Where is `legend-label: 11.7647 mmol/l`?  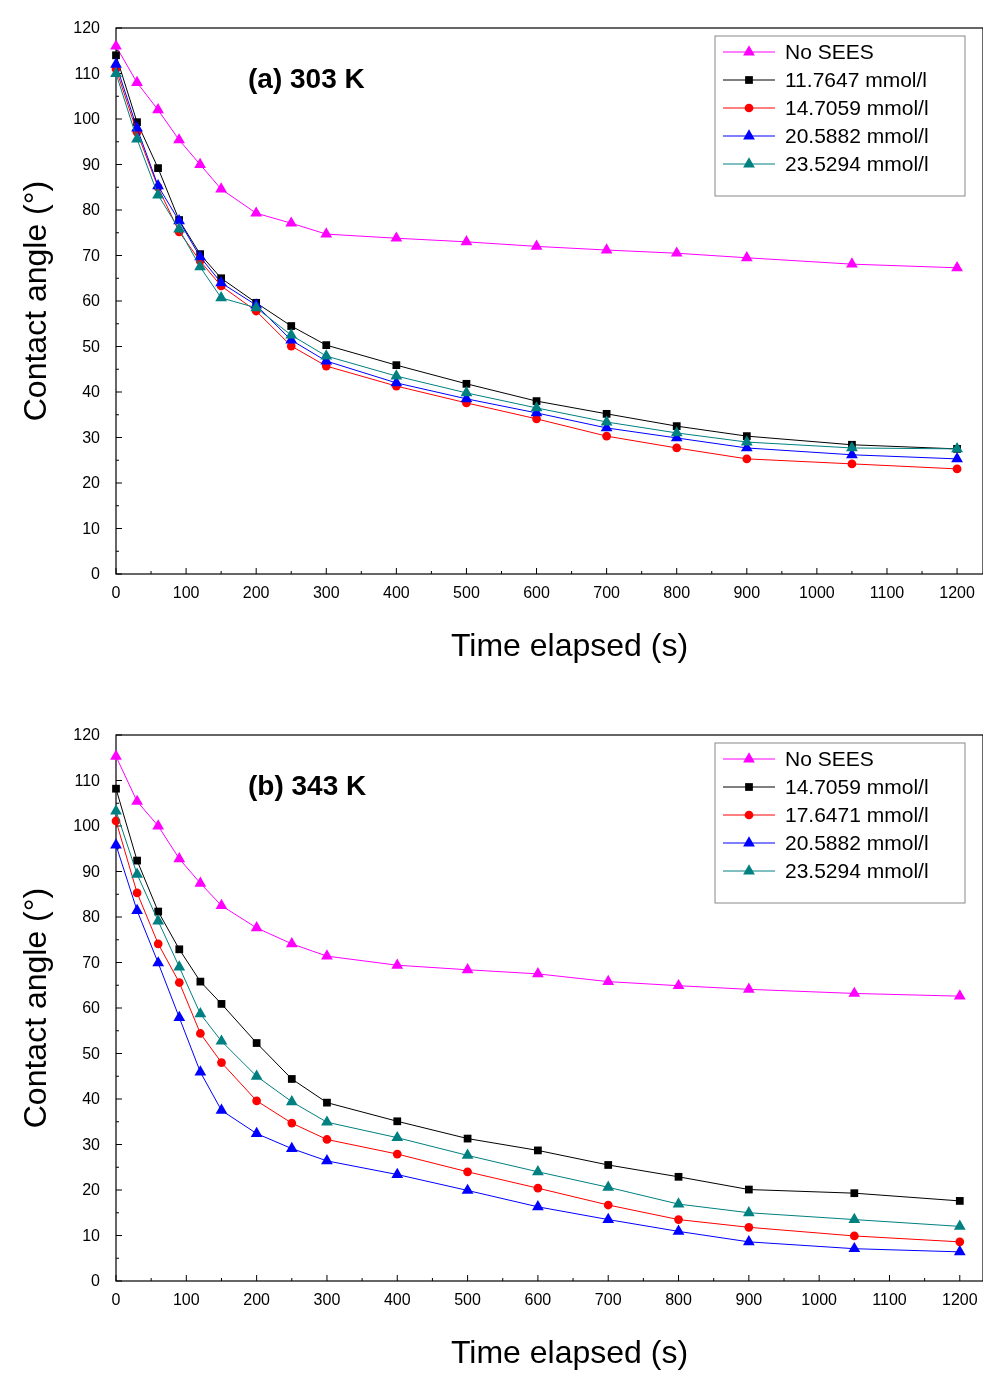 legend-label: 11.7647 mmol/l is located at coordinates (856, 79).